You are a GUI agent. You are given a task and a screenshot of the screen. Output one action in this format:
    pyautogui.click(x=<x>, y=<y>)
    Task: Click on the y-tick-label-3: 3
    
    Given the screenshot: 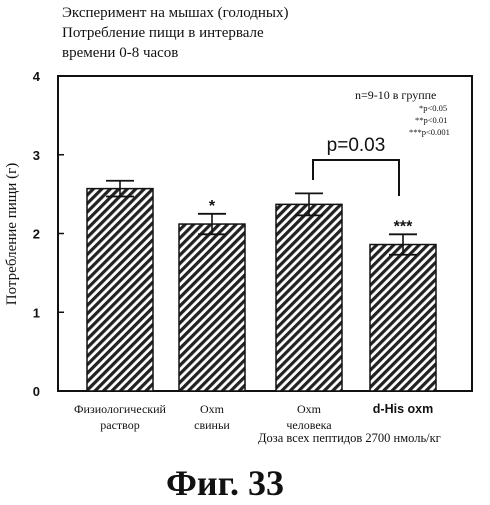 What is the action you would take?
    pyautogui.click(x=36, y=155)
    